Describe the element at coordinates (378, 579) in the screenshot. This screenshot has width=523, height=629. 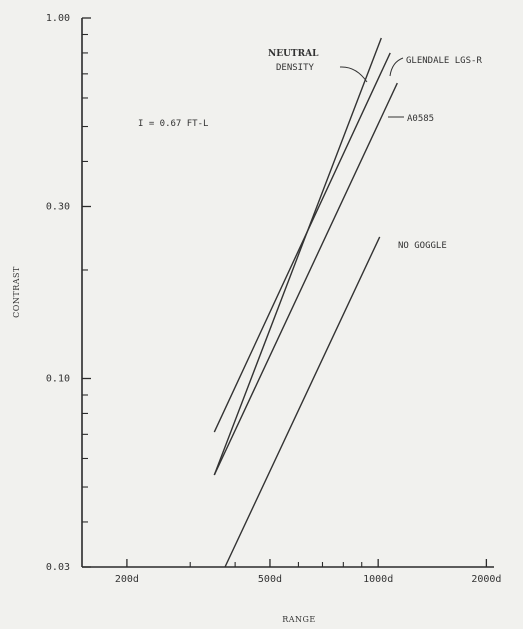
I see `x-tick-label: 1000d` at that location.